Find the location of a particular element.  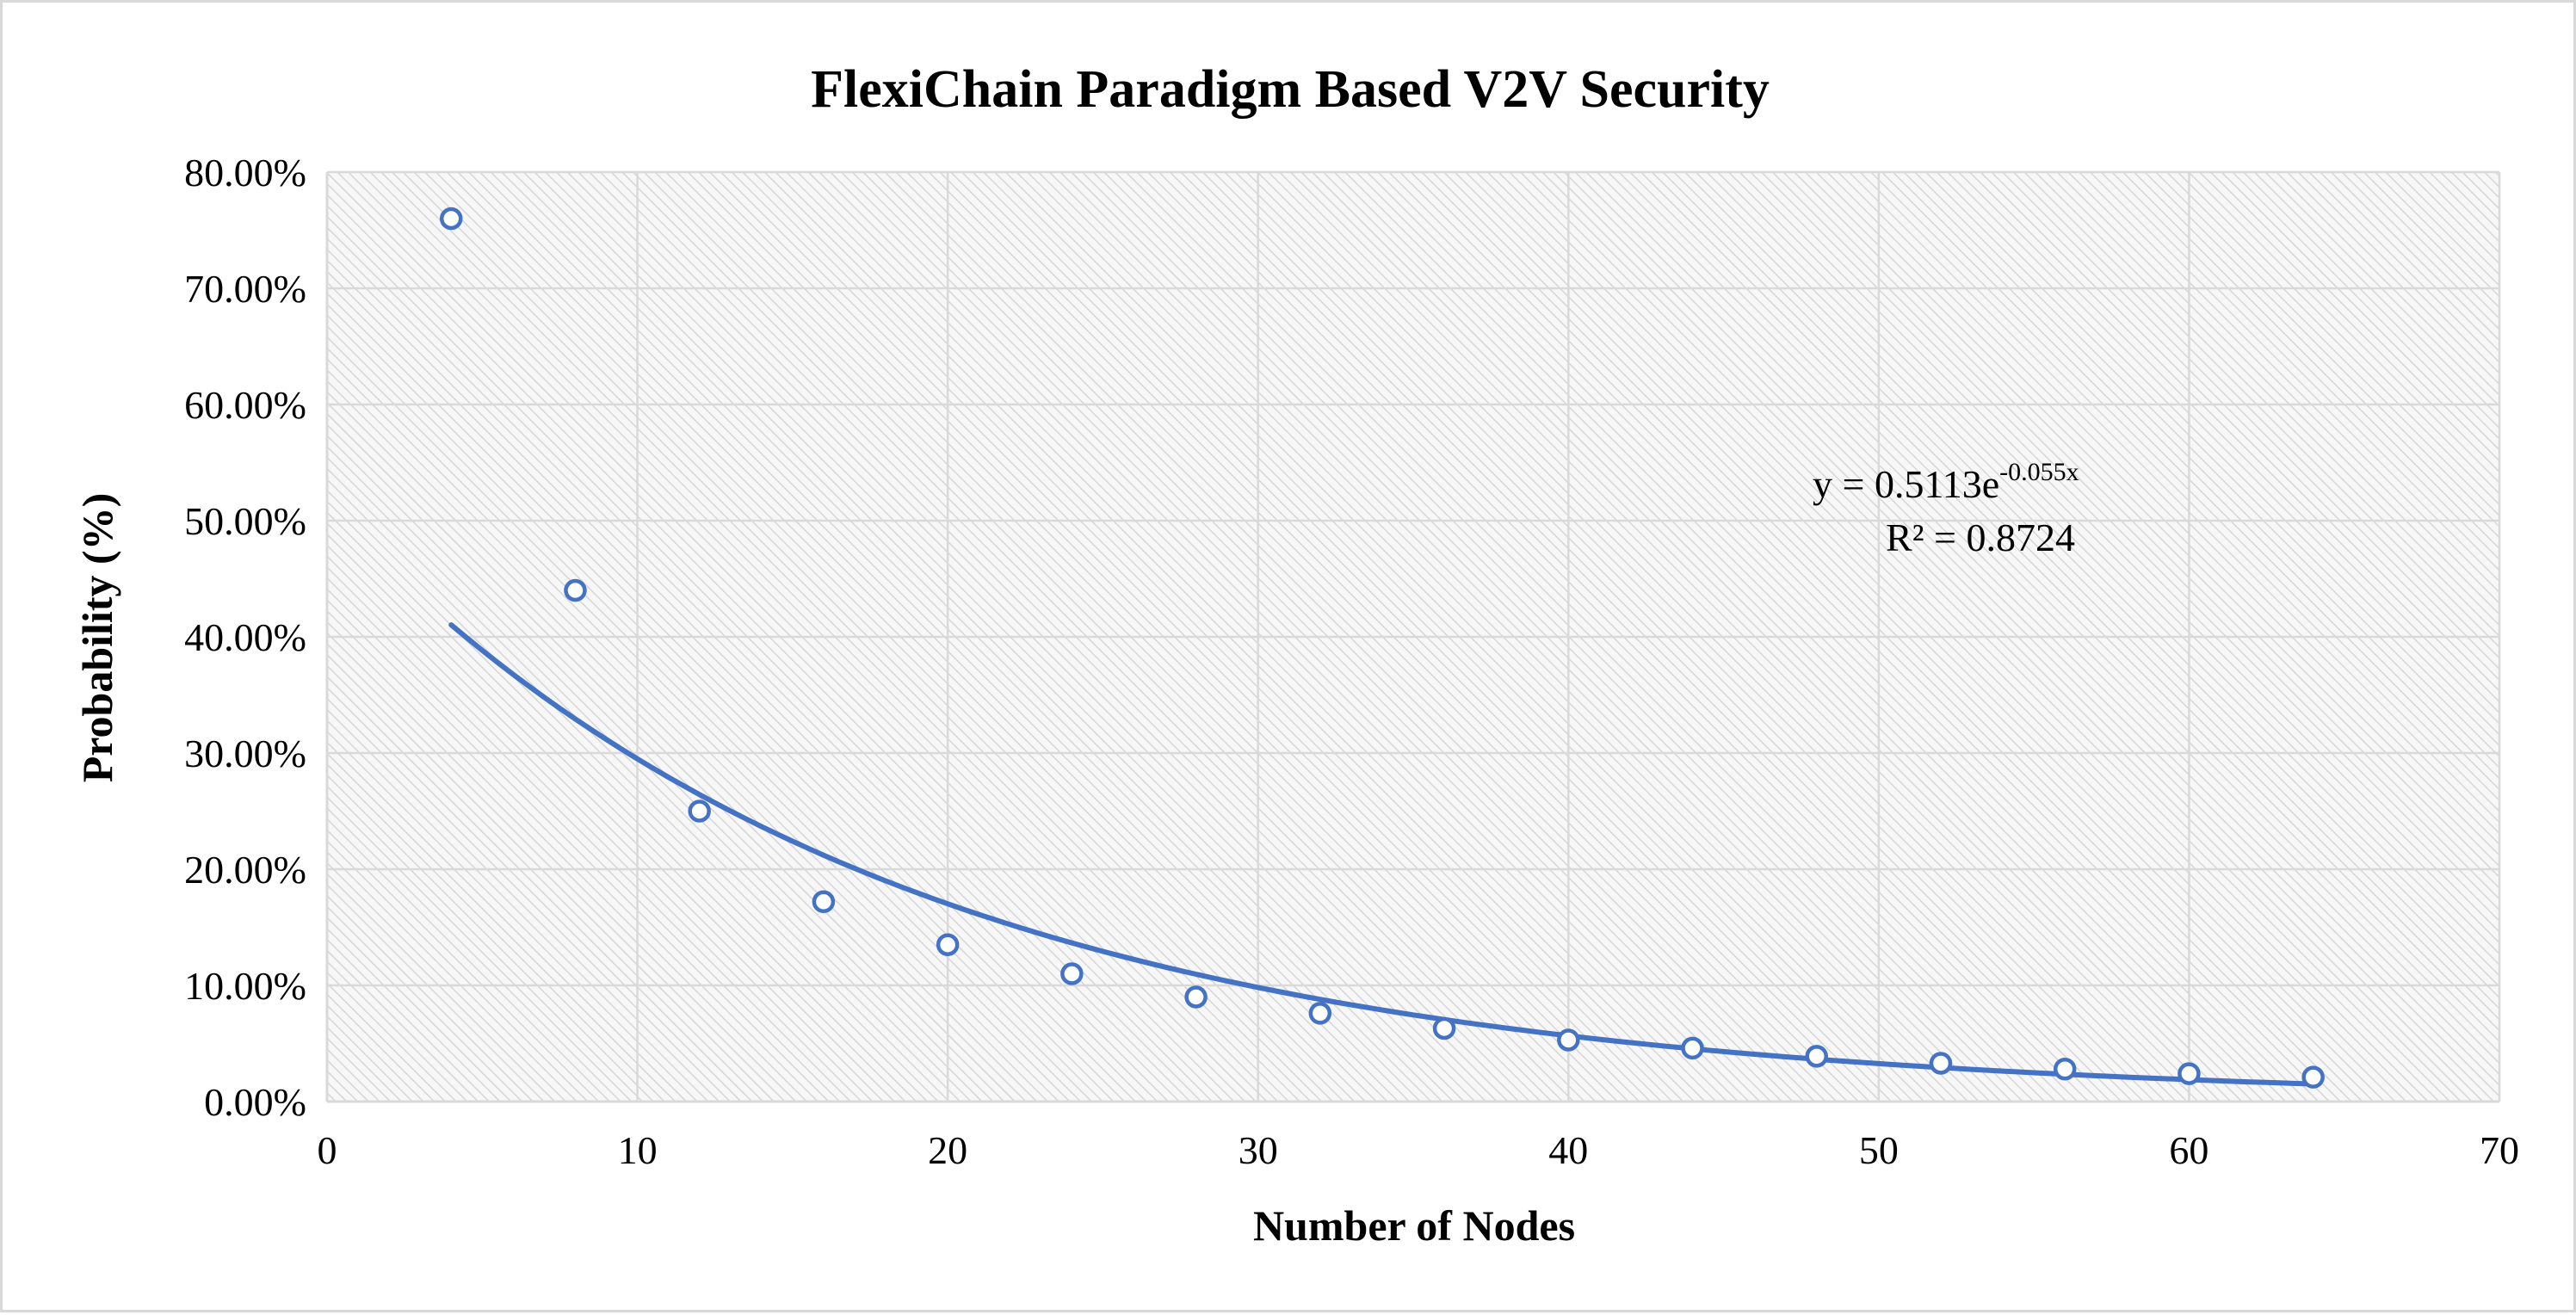

x-tick-label: 60 is located at coordinates (2188, 1150).